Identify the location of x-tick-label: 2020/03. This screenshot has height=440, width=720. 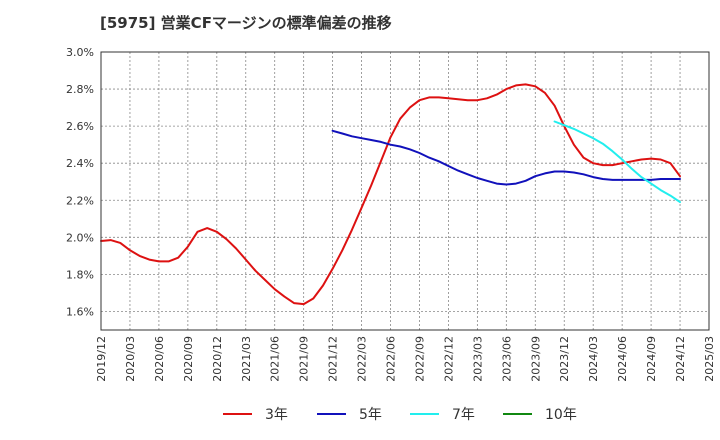
(130, 359).